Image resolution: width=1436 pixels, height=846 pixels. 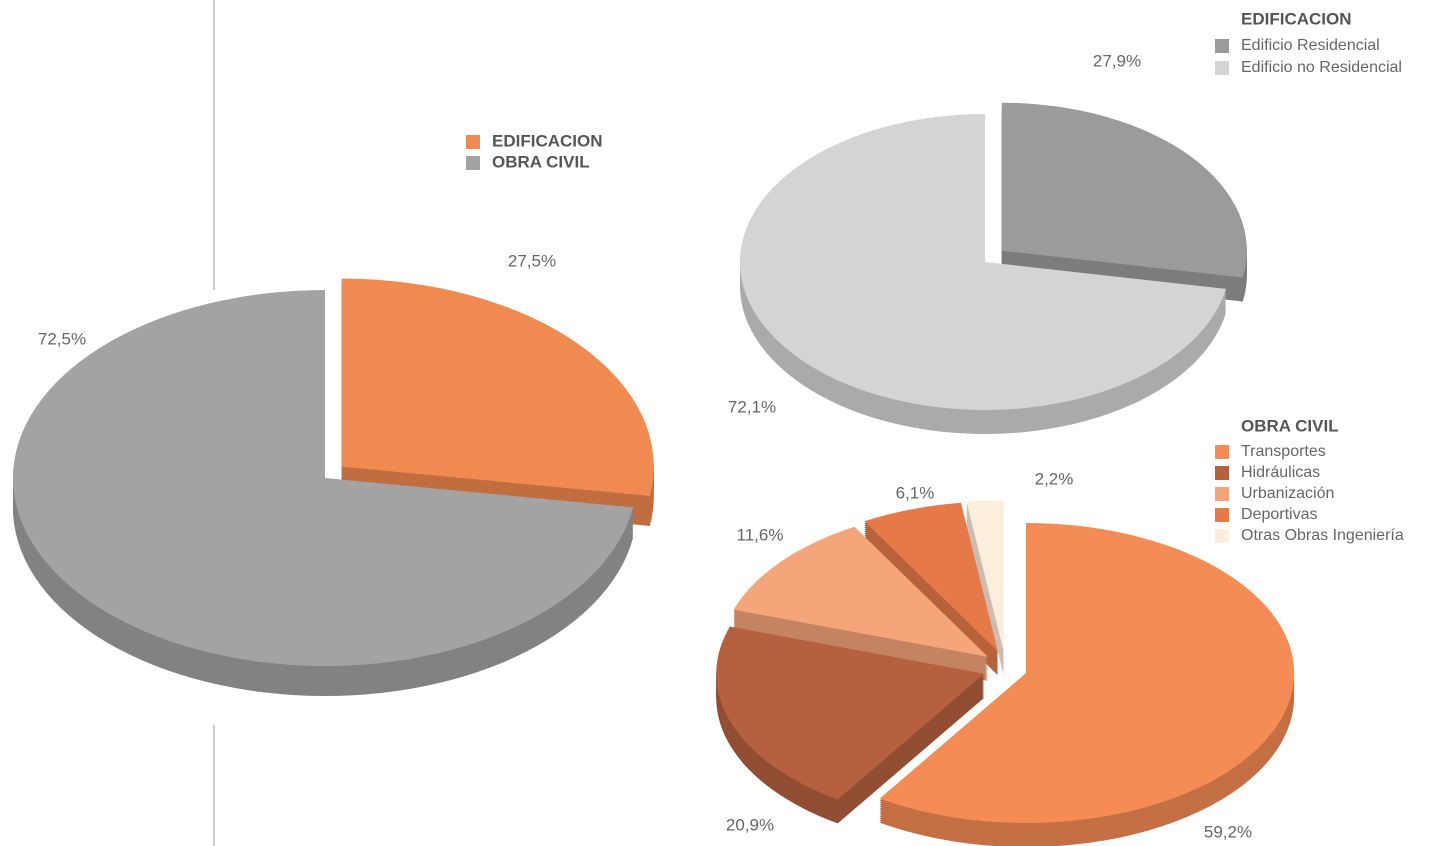 What do you see at coordinates (1290, 425) in the screenshot?
I see `legend-title: OBRA CIVIL` at bounding box center [1290, 425].